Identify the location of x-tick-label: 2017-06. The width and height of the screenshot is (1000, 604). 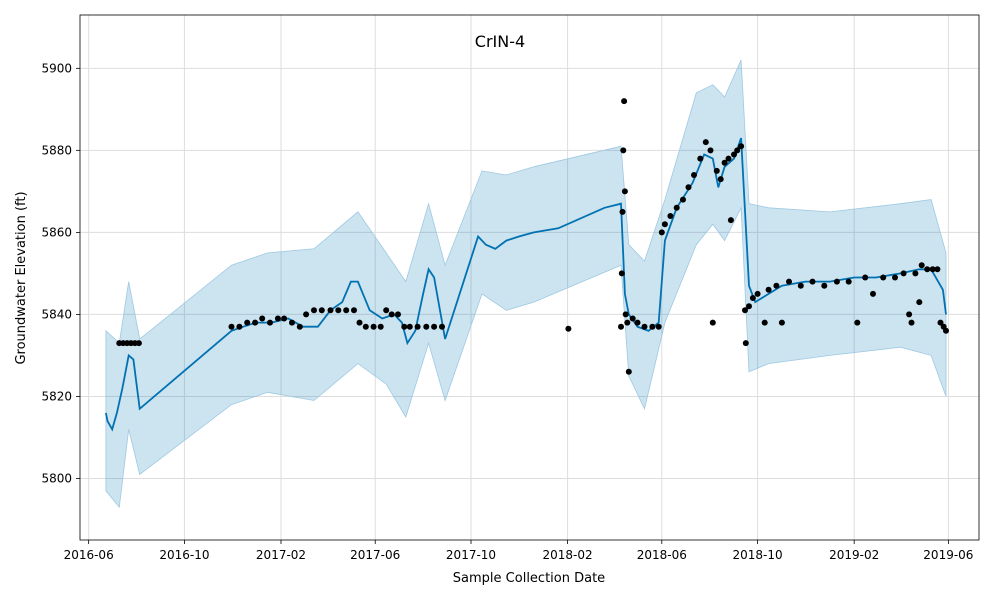
(375, 555).